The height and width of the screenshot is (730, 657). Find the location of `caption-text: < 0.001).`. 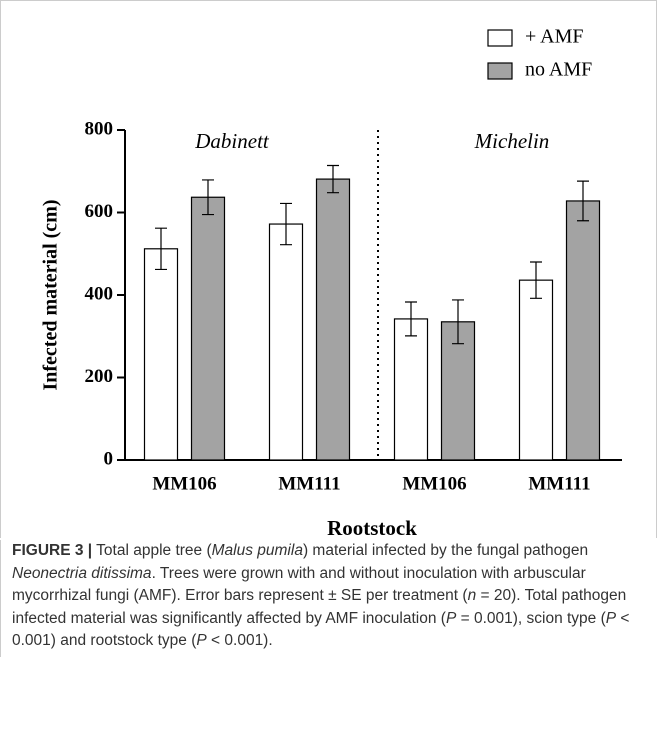

caption-text: < 0.001). is located at coordinates (239, 641).